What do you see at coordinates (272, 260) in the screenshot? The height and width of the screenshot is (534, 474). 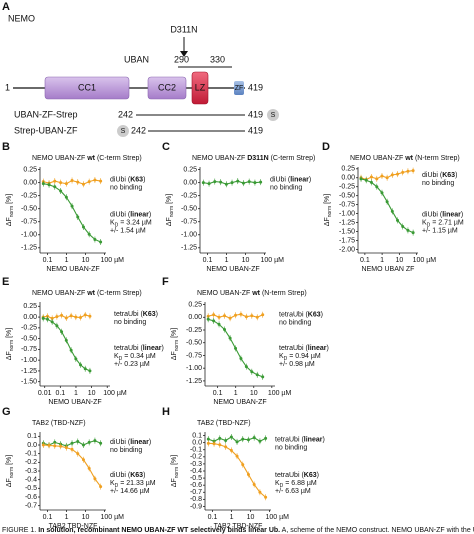 I see `x-tick-label: 100 µM` at bounding box center [272, 260].